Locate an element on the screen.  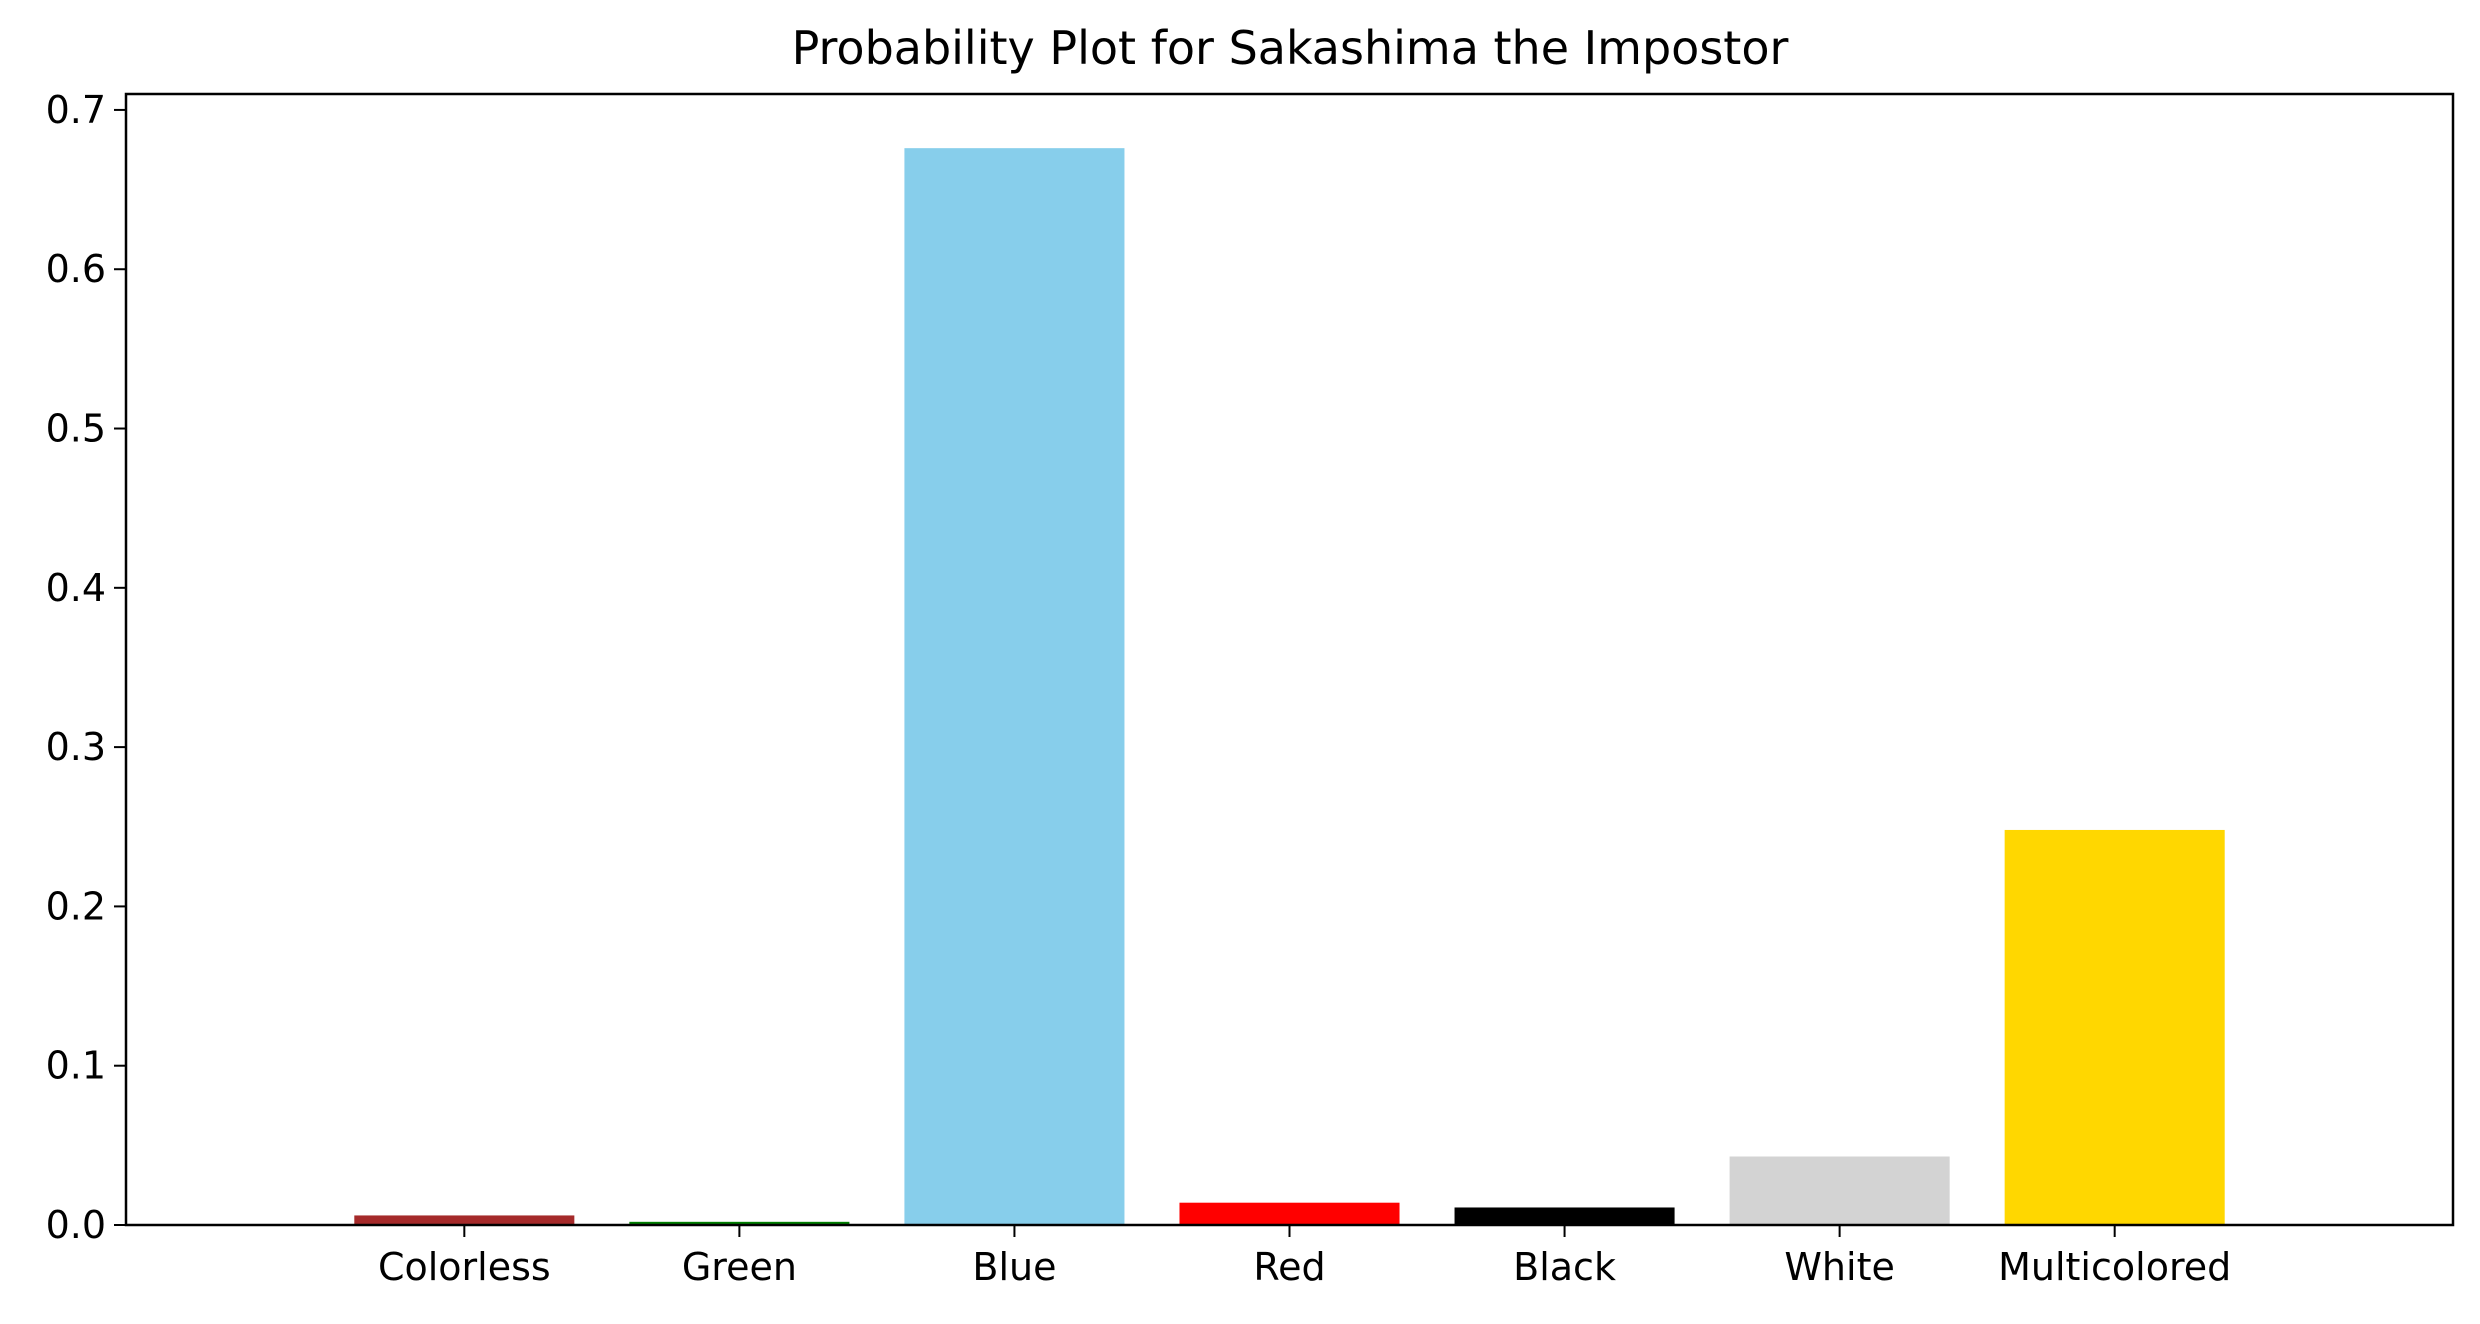
x-tick-label: Blue is located at coordinates (1014, 1267).